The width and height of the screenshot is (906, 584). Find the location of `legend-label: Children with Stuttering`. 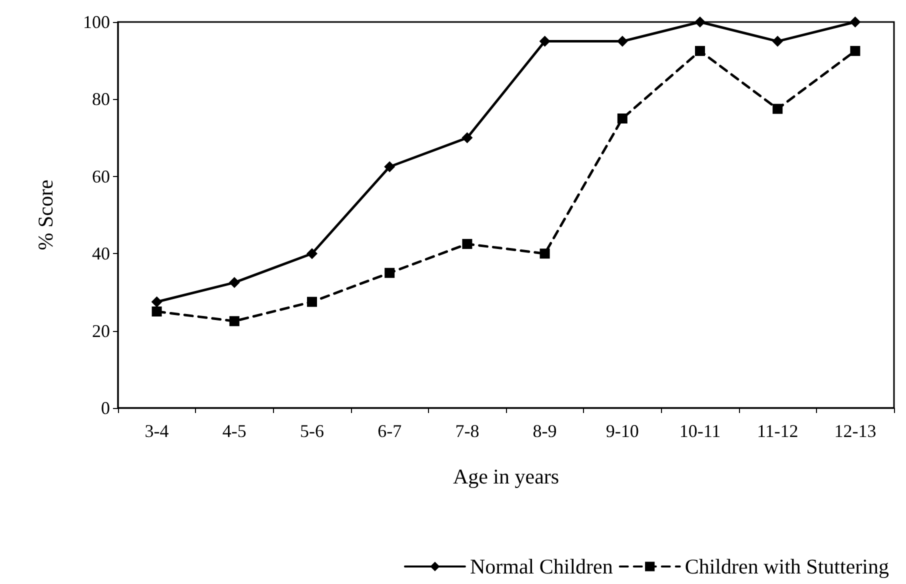

legend-label: Children with Stuttering is located at coordinates (787, 566).